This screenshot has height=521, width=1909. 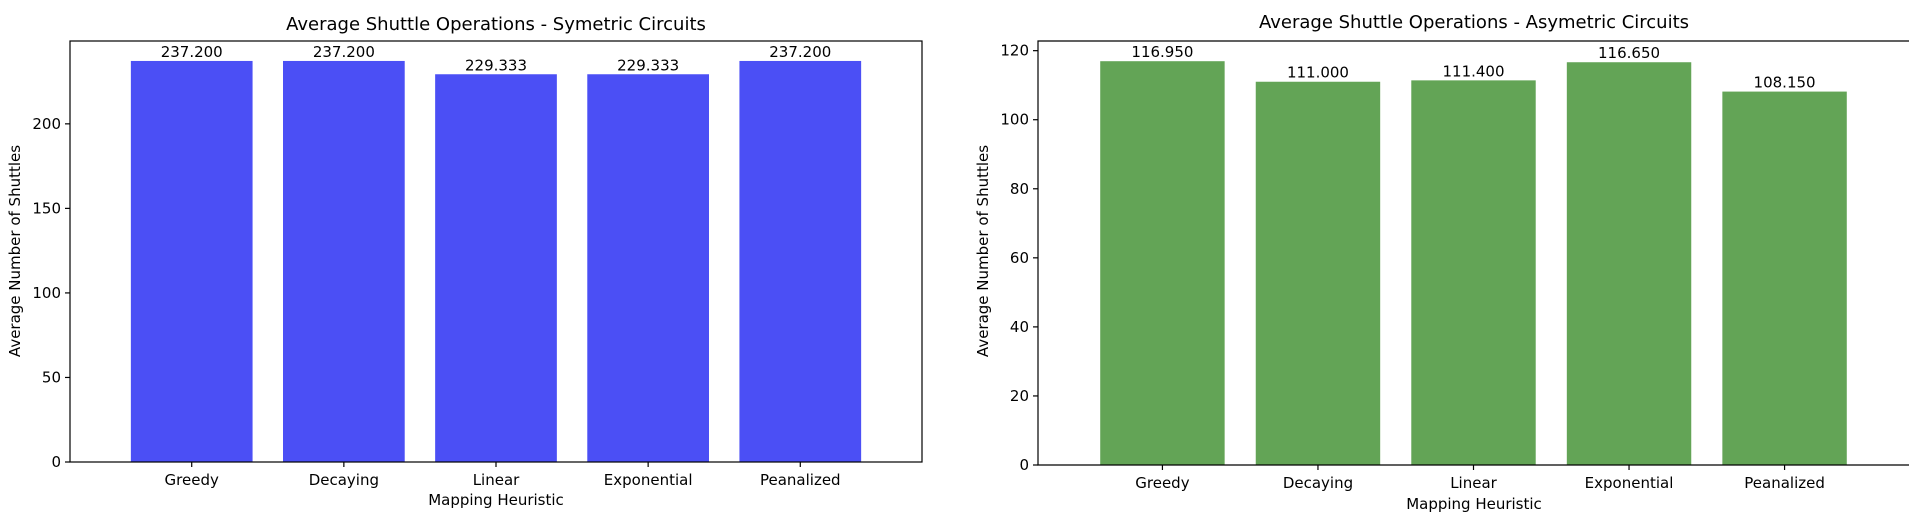 What do you see at coordinates (1473, 71) in the screenshot?
I see `data-label: 111.400` at bounding box center [1473, 71].